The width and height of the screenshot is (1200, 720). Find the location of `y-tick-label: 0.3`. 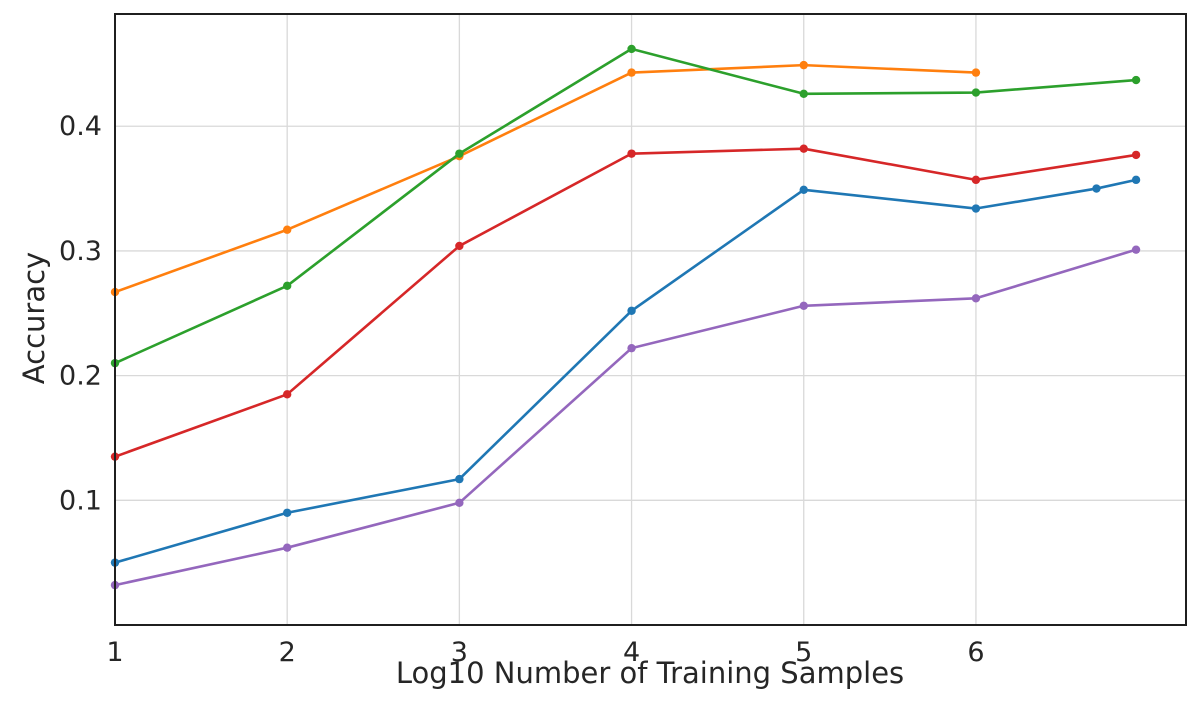

y-tick-label: 0.3 is located at coordinates (80, 251).